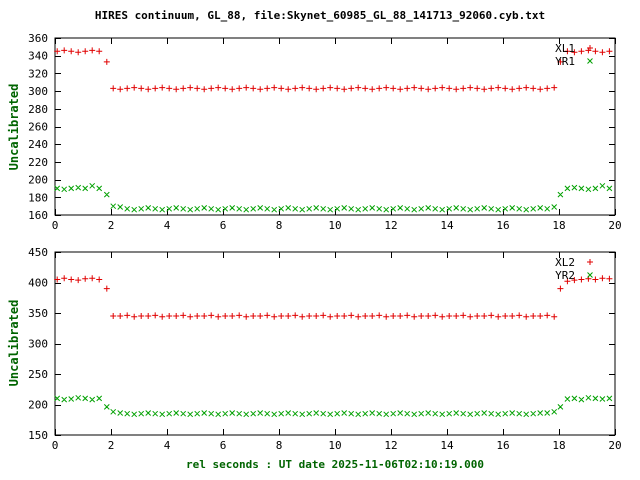  What do you see at coordinates (38, 252) in the screenshot?
I see `y-tick-label: 450` at bounding box center [38, 252].